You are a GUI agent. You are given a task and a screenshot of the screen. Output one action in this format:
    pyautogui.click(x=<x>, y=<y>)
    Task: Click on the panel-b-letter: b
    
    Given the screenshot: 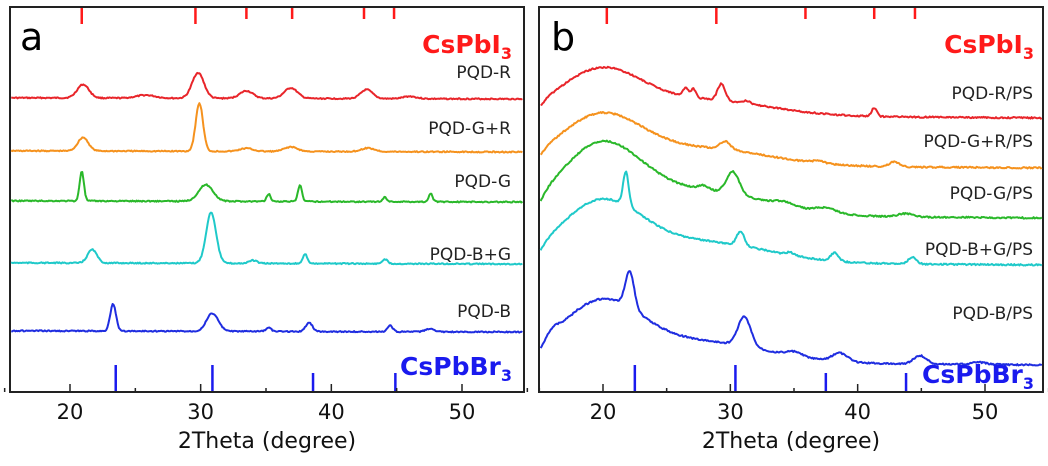 What is the action you would take?
    pyautogui.click(x=563, y=37)
    